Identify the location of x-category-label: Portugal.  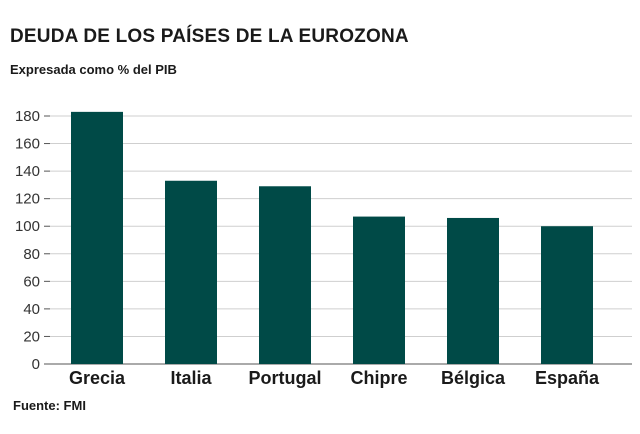
(284, 378).